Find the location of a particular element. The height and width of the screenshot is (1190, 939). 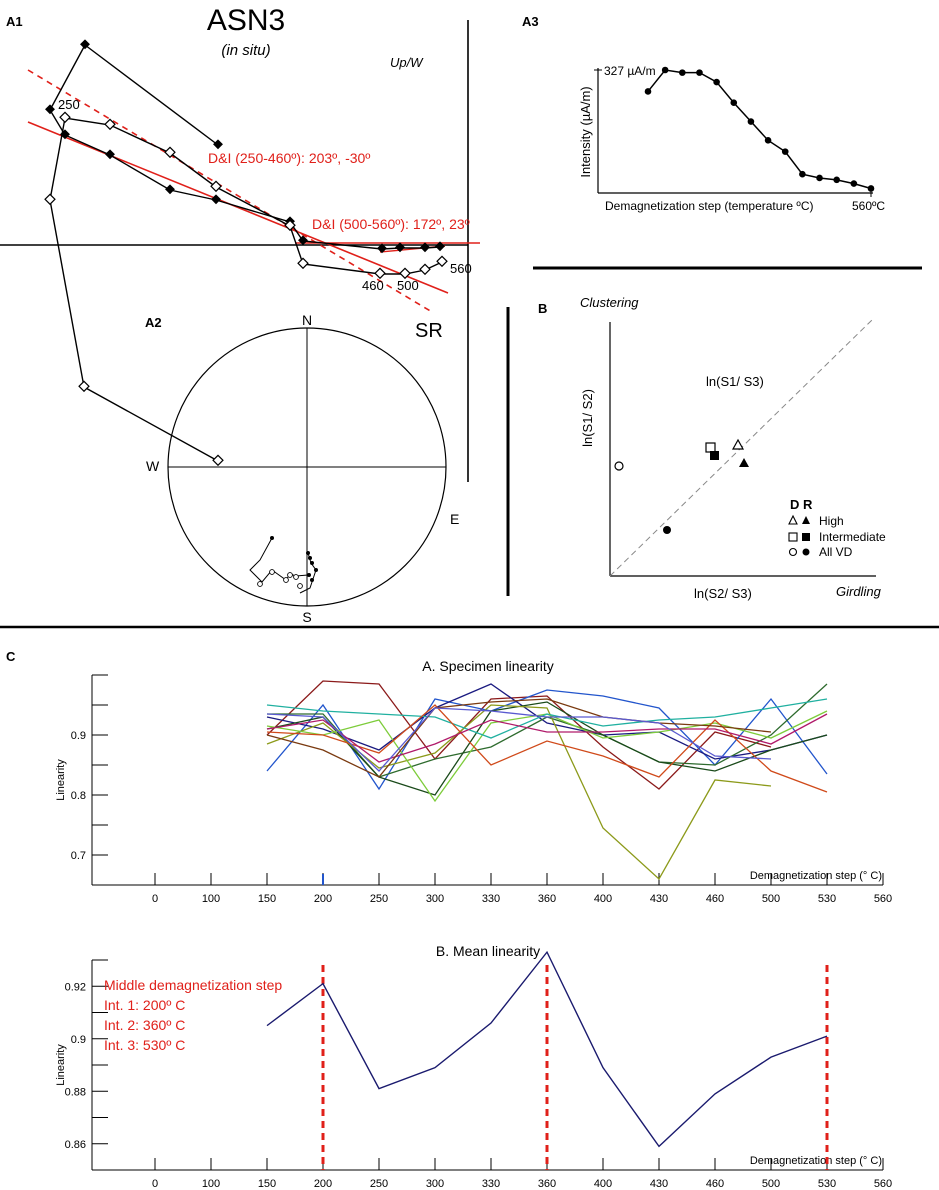

panel-a1-label: A1 is located at coordinates (14, 21).